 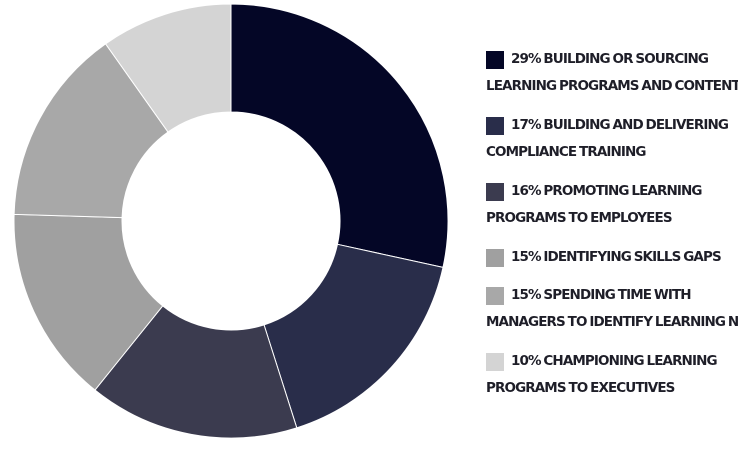 I want to click on legend-label-line2-6: programs to executives, so click(x=580, y=388).